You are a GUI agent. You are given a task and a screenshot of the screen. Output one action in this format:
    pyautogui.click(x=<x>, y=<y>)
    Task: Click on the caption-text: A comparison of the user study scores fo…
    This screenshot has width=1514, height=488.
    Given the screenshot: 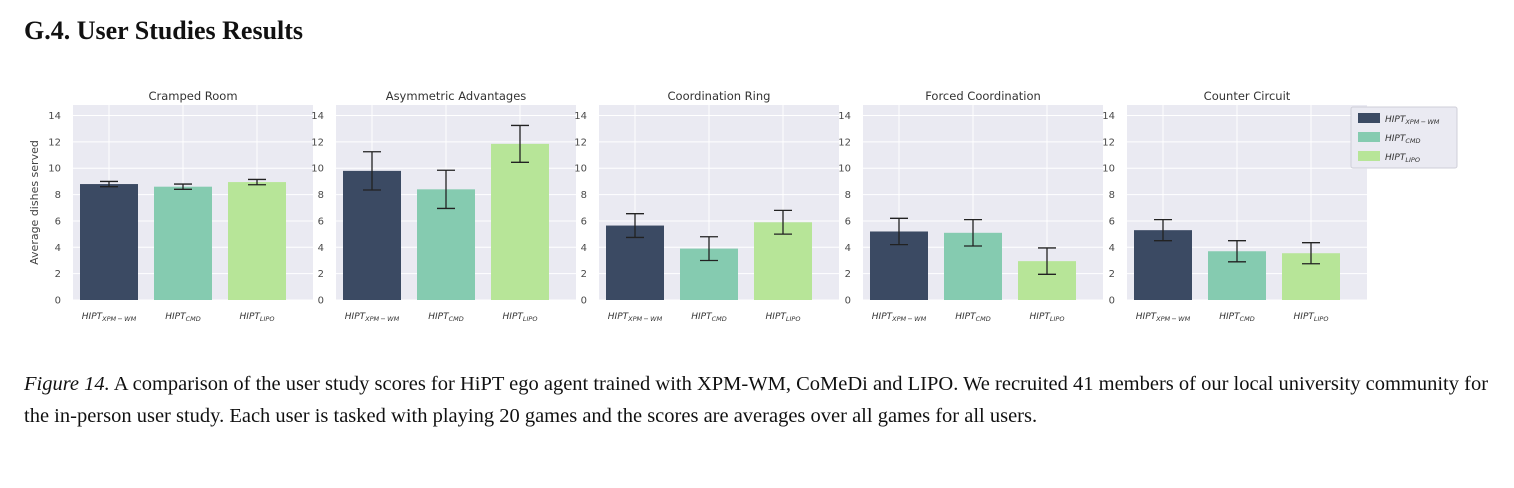 What is the action you would take?
    pyautogui.click(x=756, y=400)
    